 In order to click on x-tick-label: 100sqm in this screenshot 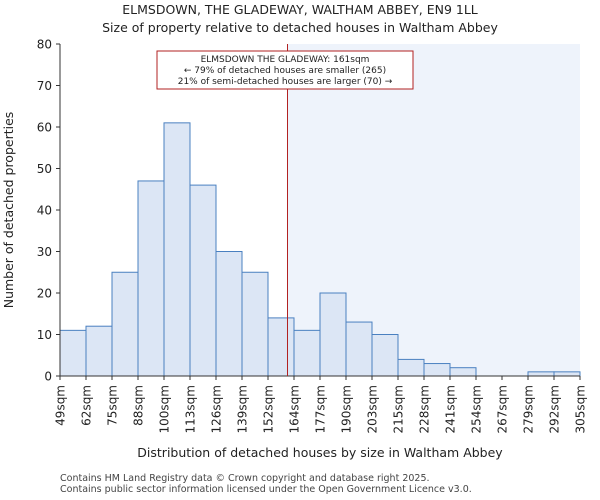, I will do `click(165, 409)`.